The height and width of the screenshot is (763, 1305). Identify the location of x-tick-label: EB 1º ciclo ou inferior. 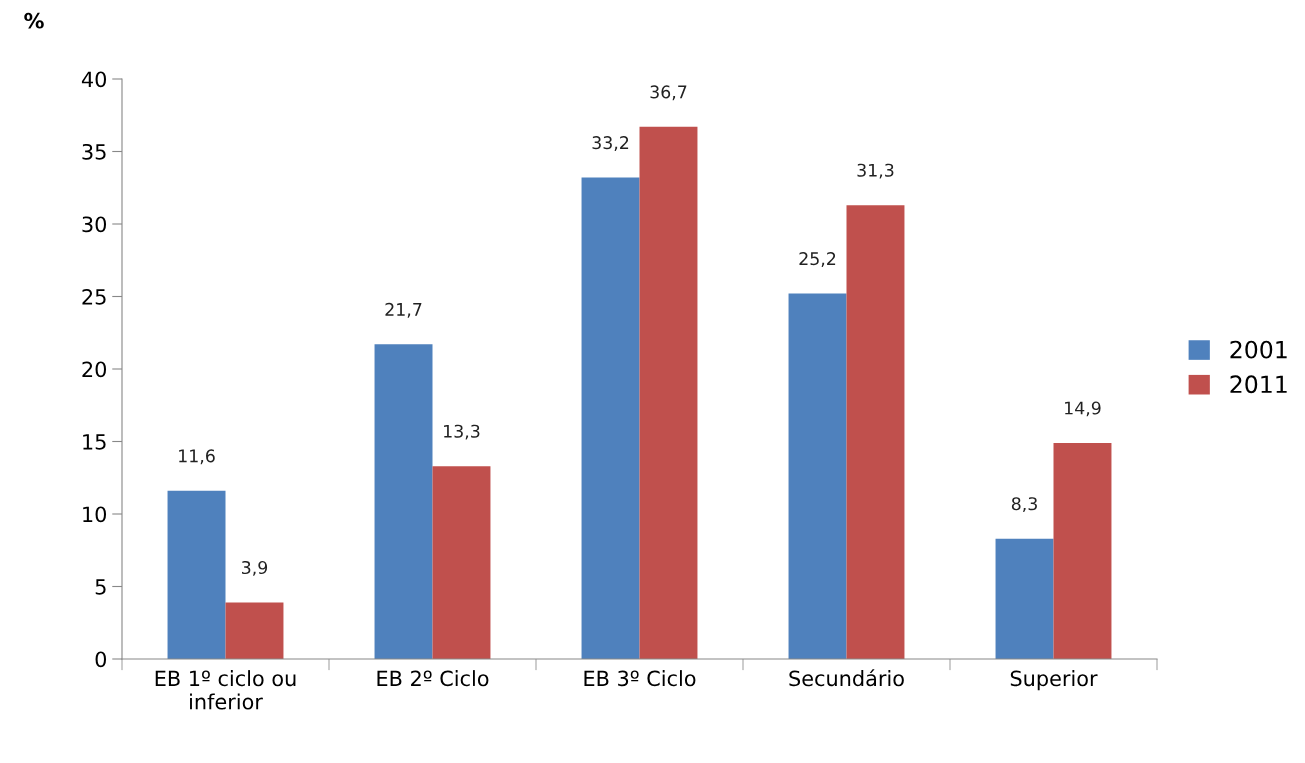
(225, 690).